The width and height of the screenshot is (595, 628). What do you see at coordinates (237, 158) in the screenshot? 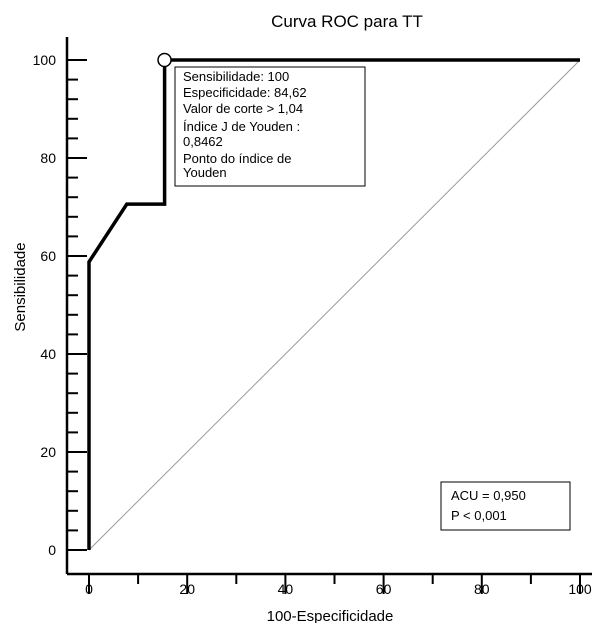
I see `youden-annotation-line: Ponto do índice de` at bounding box center [237, 158].